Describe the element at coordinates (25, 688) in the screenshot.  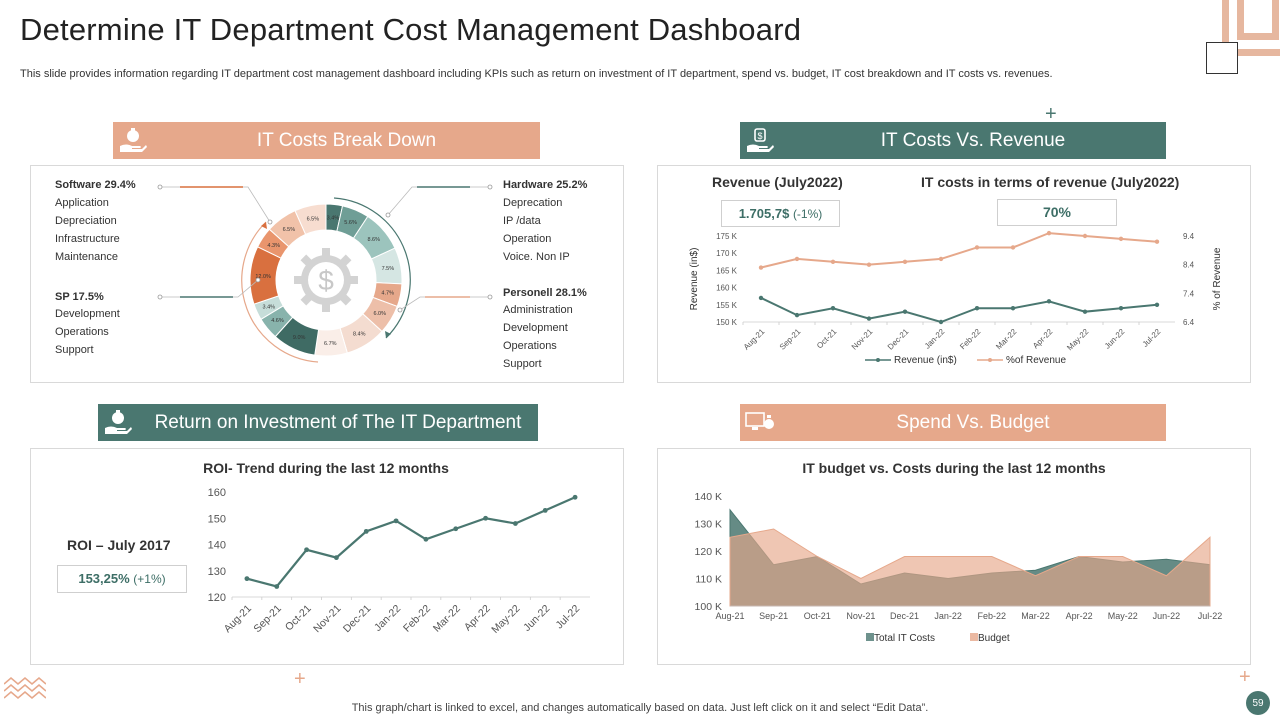
I see `zigzag-decoration` at that location.